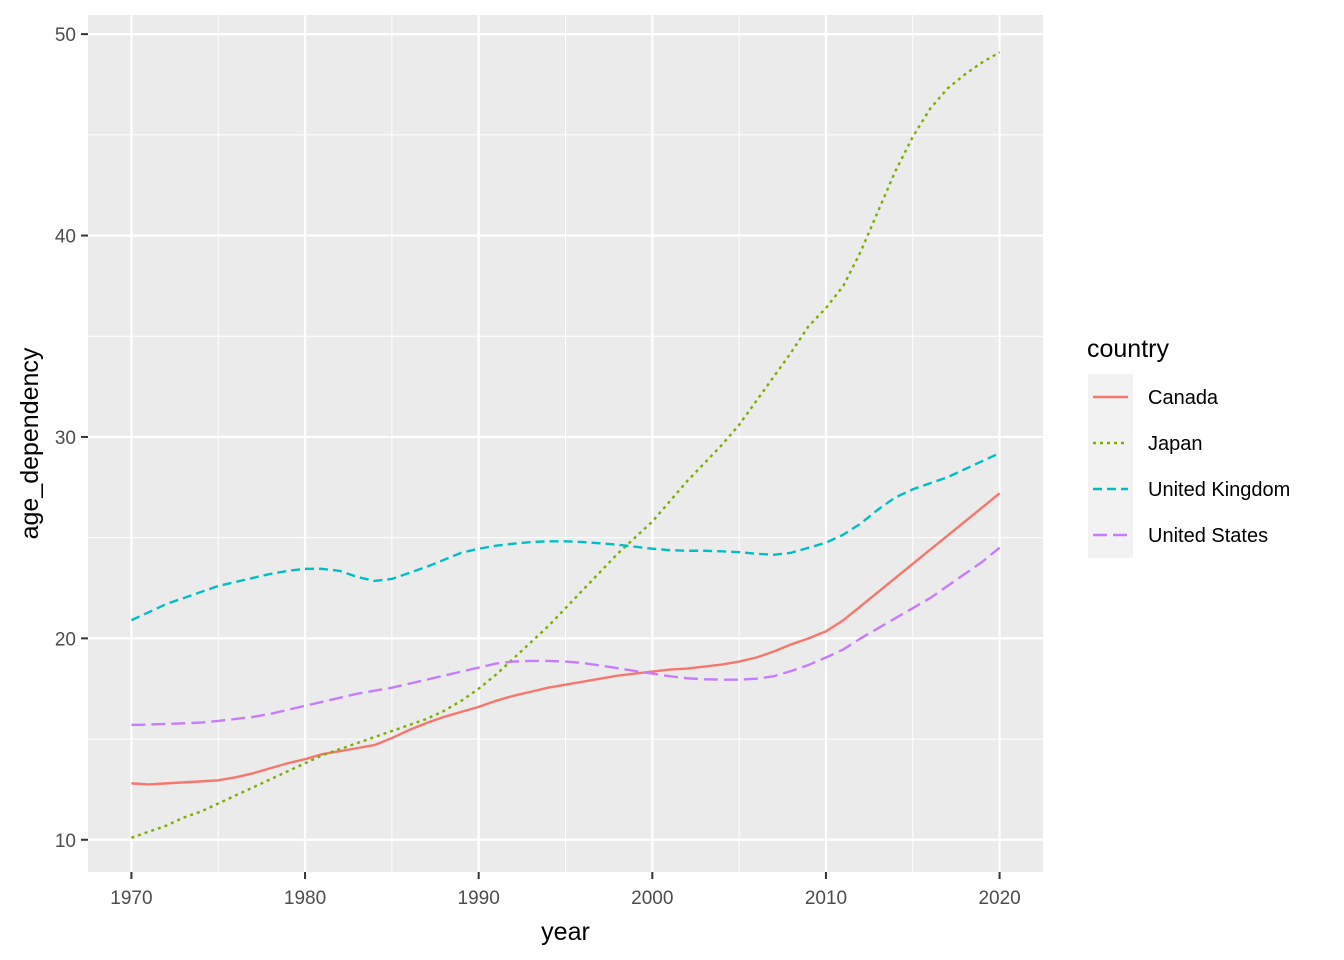  I want to click on legend-key-background, so click(1110, 466).